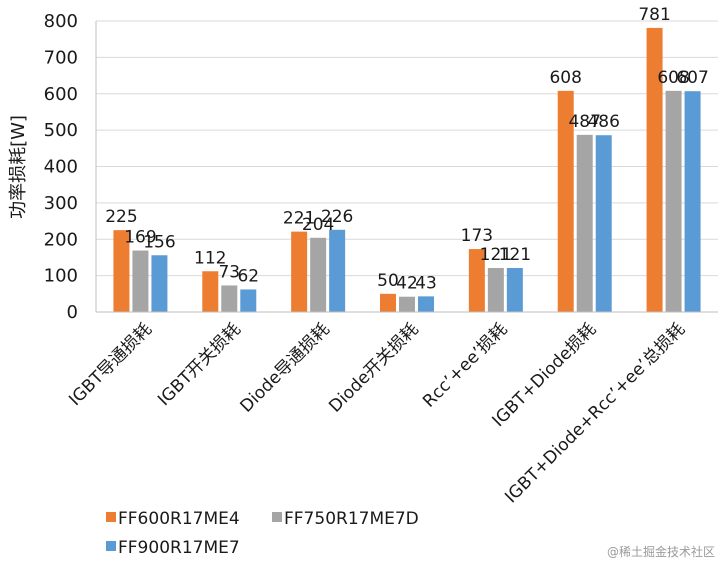 The image size is (727, 565). What do you see at coordinates (61, 94) in the screenshot?
I see `y-tick-label: 600` at bounding box center [61, 94].